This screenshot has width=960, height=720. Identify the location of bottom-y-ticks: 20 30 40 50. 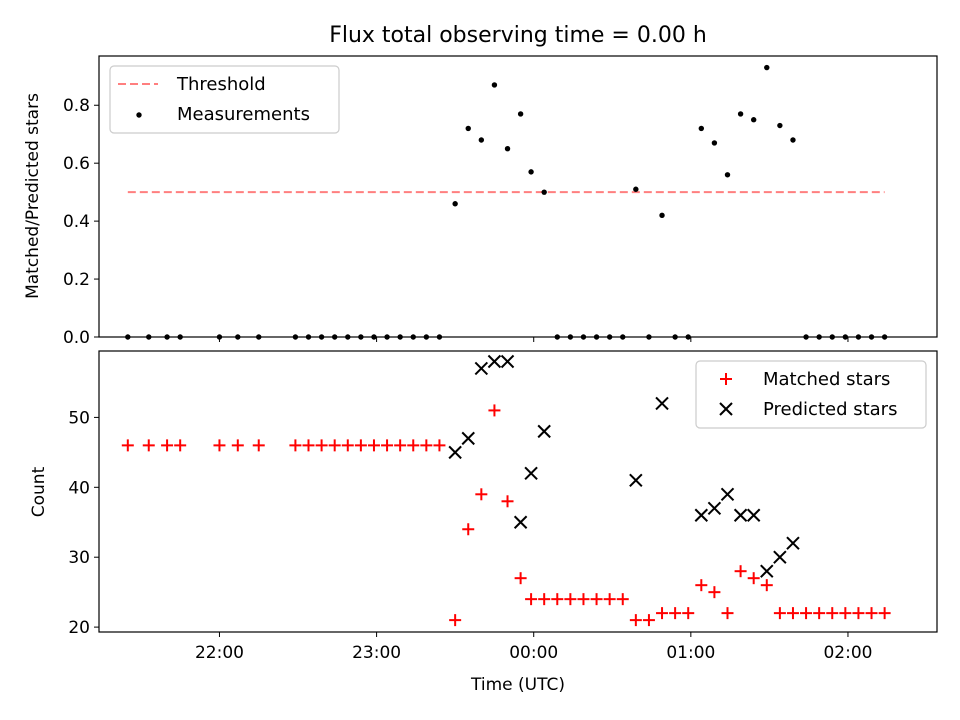
(83, 523).